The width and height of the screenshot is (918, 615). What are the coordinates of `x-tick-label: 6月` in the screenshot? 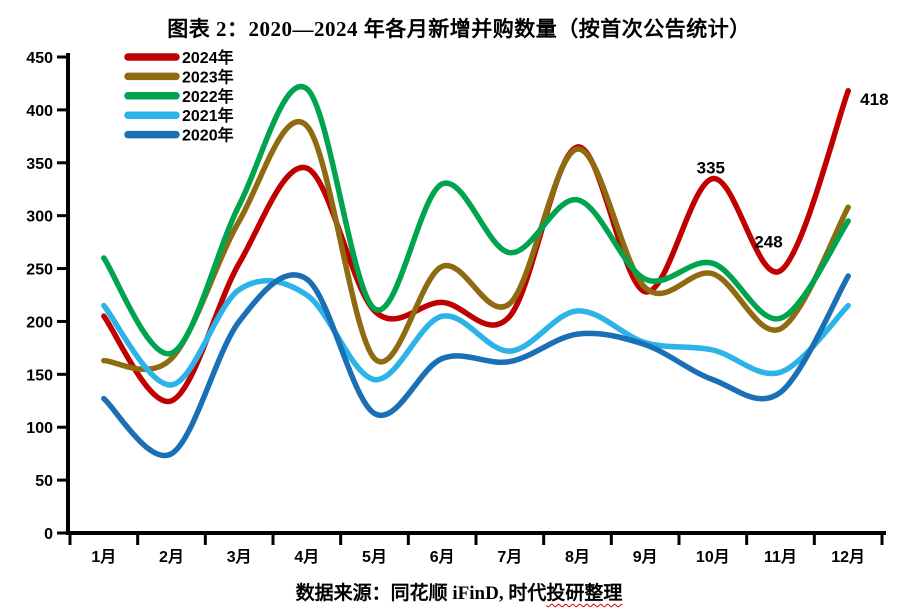 It's located at (442, 557).